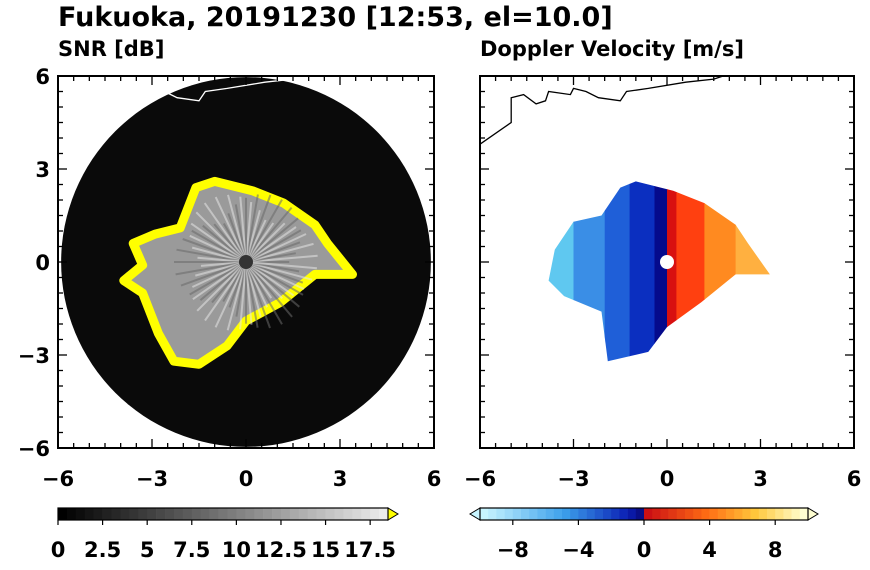 The height and width of the screenshot is (570, 870). What do you see at coordinates (475, 514) in the screenshot?
I see `colorbar-min-arrow` at bounding box center [475, 514].